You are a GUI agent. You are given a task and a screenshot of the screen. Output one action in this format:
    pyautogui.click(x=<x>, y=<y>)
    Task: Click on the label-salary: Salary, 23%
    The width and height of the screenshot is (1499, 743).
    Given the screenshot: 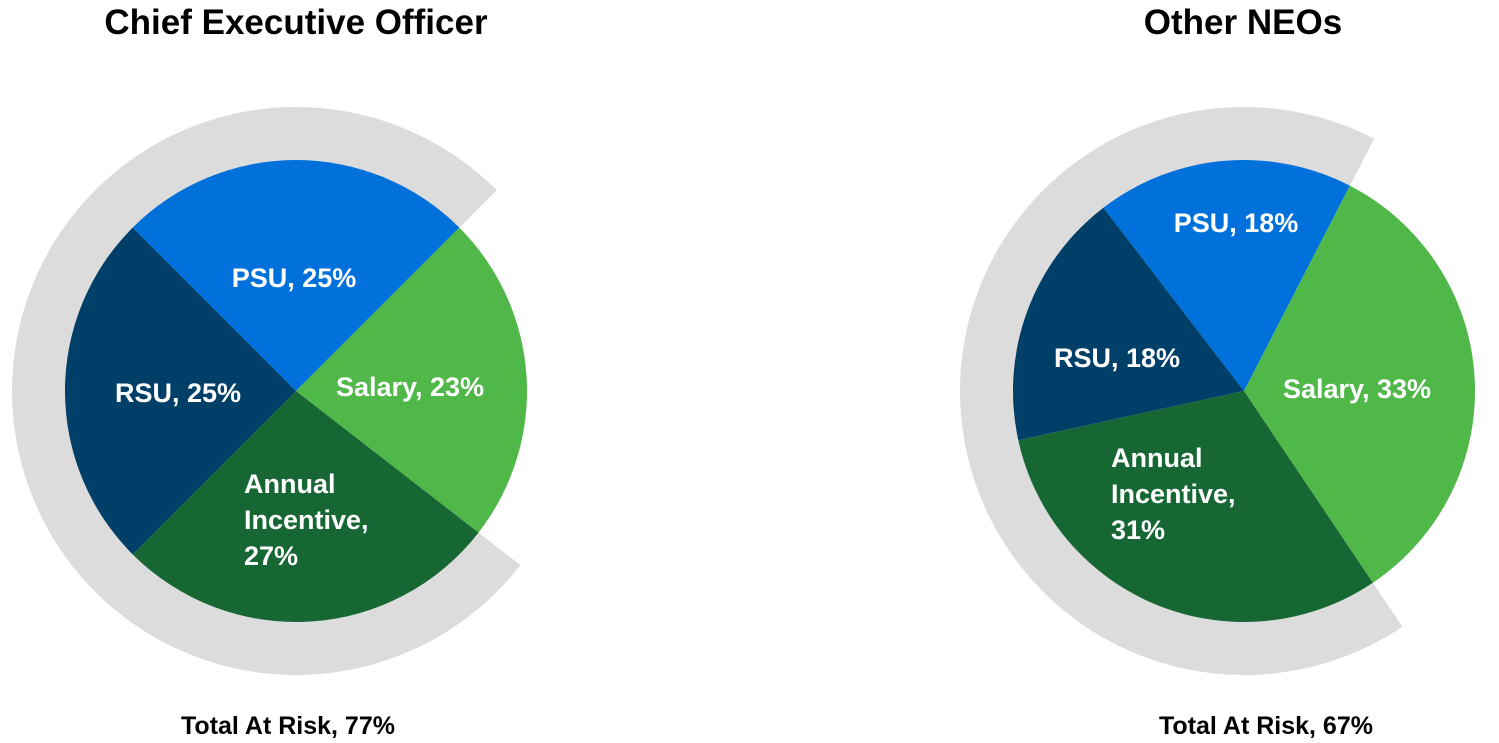 What is the action you would take?
    pyautogui.click(x=410, y=387)
    